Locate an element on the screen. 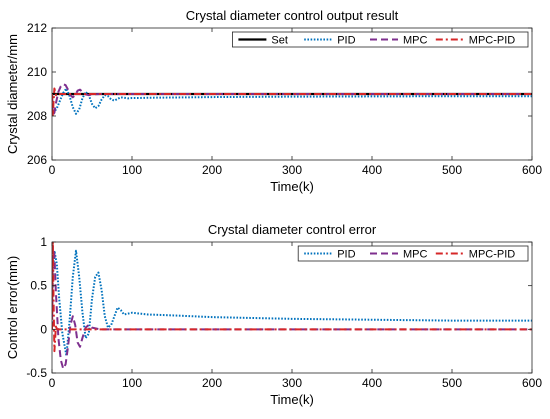 Image resolution: width=550 pixels, height=419 pixels. series-group is located at coordinates (292, 100).